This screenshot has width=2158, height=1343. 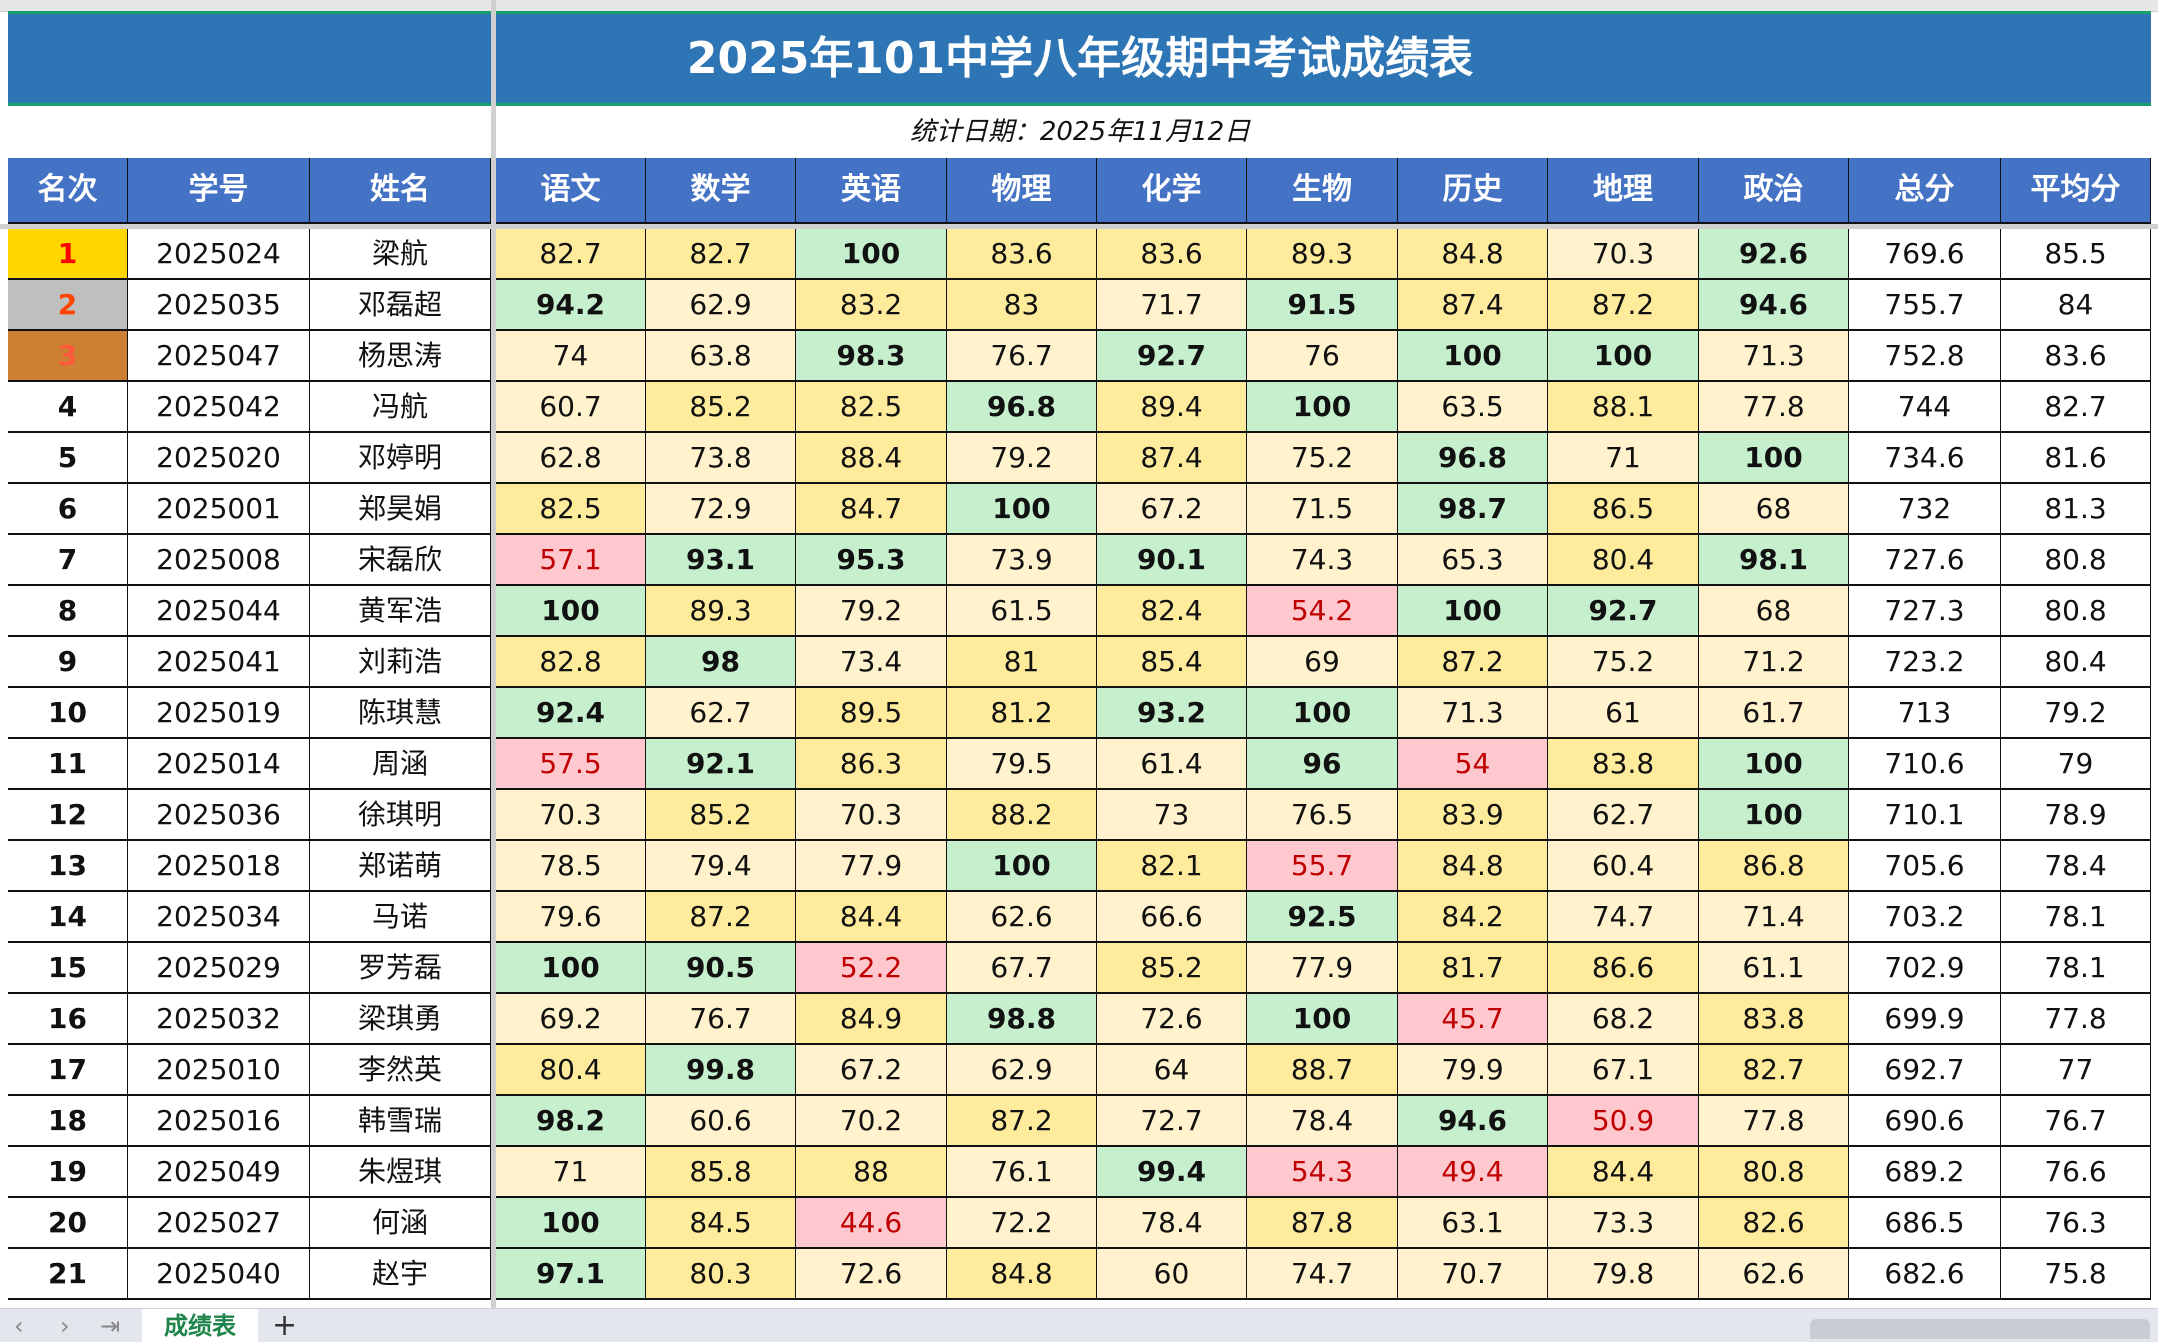 I want to click on cell-score-math: 92.1, so click(x=721, y=764).